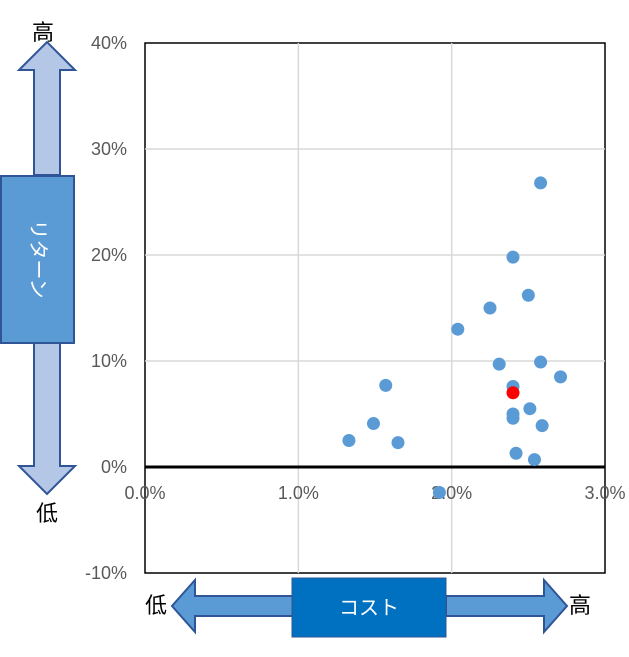 The image size is (629, 657). Describe the element at coordinates (298, 493) in the screenshot. I see `x-tick-label: 1.0%` at that location.